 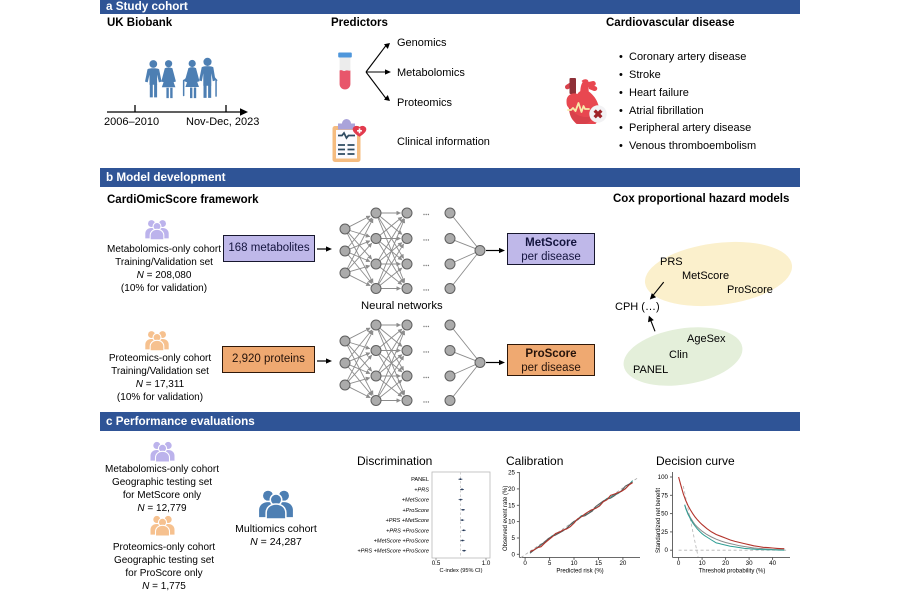 I want to click on svg-text: 0.5, so click(x=436, y=563).